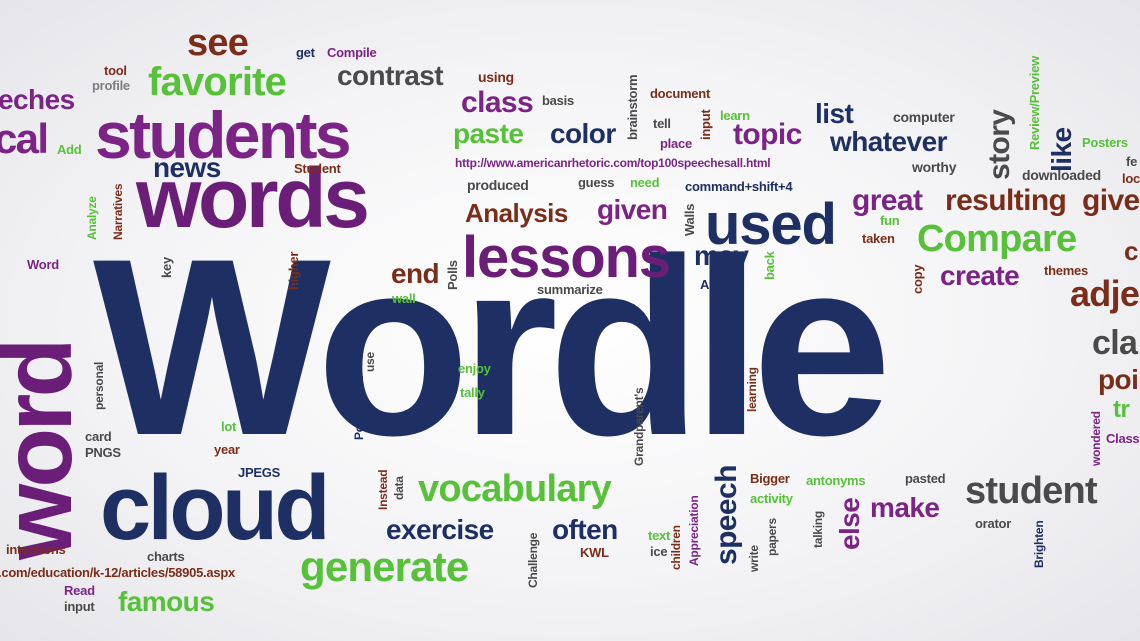  Describe the element at coordinates (497, 102) in the screenshot. I see `cloud-word-class: class` at that location.